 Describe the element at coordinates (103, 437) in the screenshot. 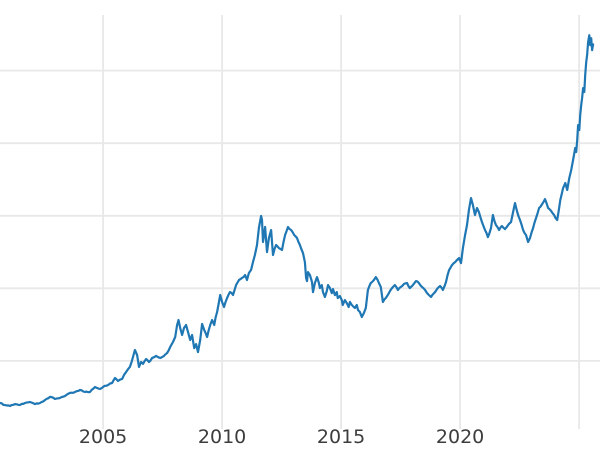

I see `x-tick-label: 2005` at that location.